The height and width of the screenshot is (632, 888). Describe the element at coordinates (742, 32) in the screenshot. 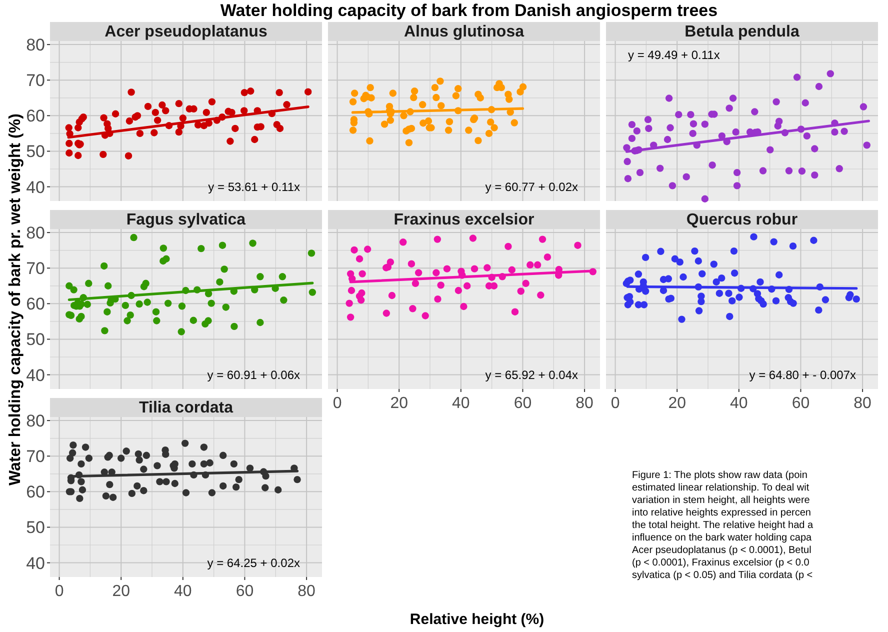

I see `chart-title: Betula pendula` at that location.